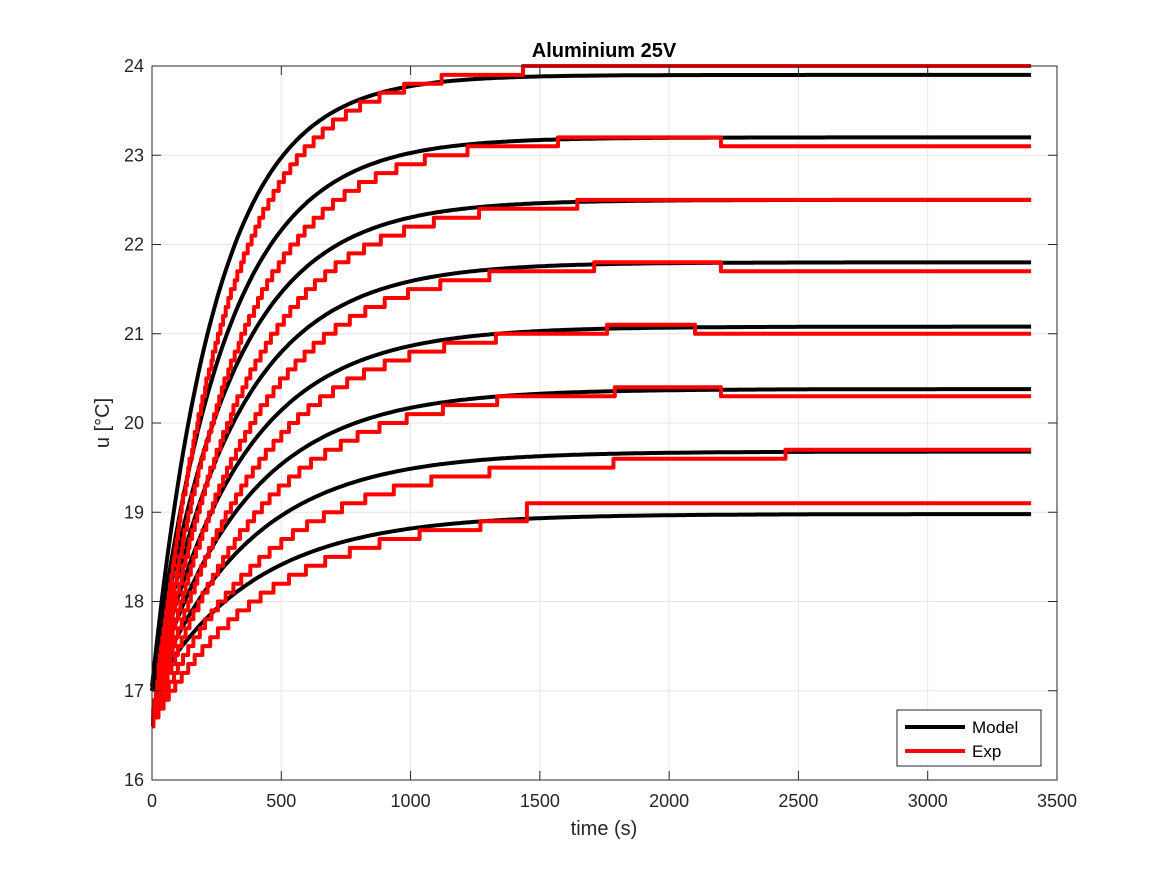  Describe the element at coordinates (134, 512) in the screenshot. I see `y-tick-label: 19` at that location.